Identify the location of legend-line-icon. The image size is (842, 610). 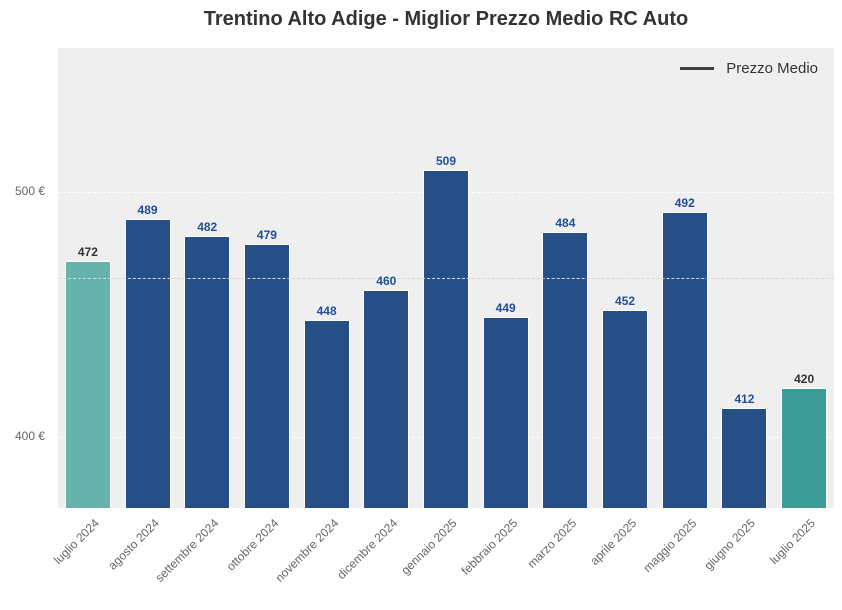
(697, 68).